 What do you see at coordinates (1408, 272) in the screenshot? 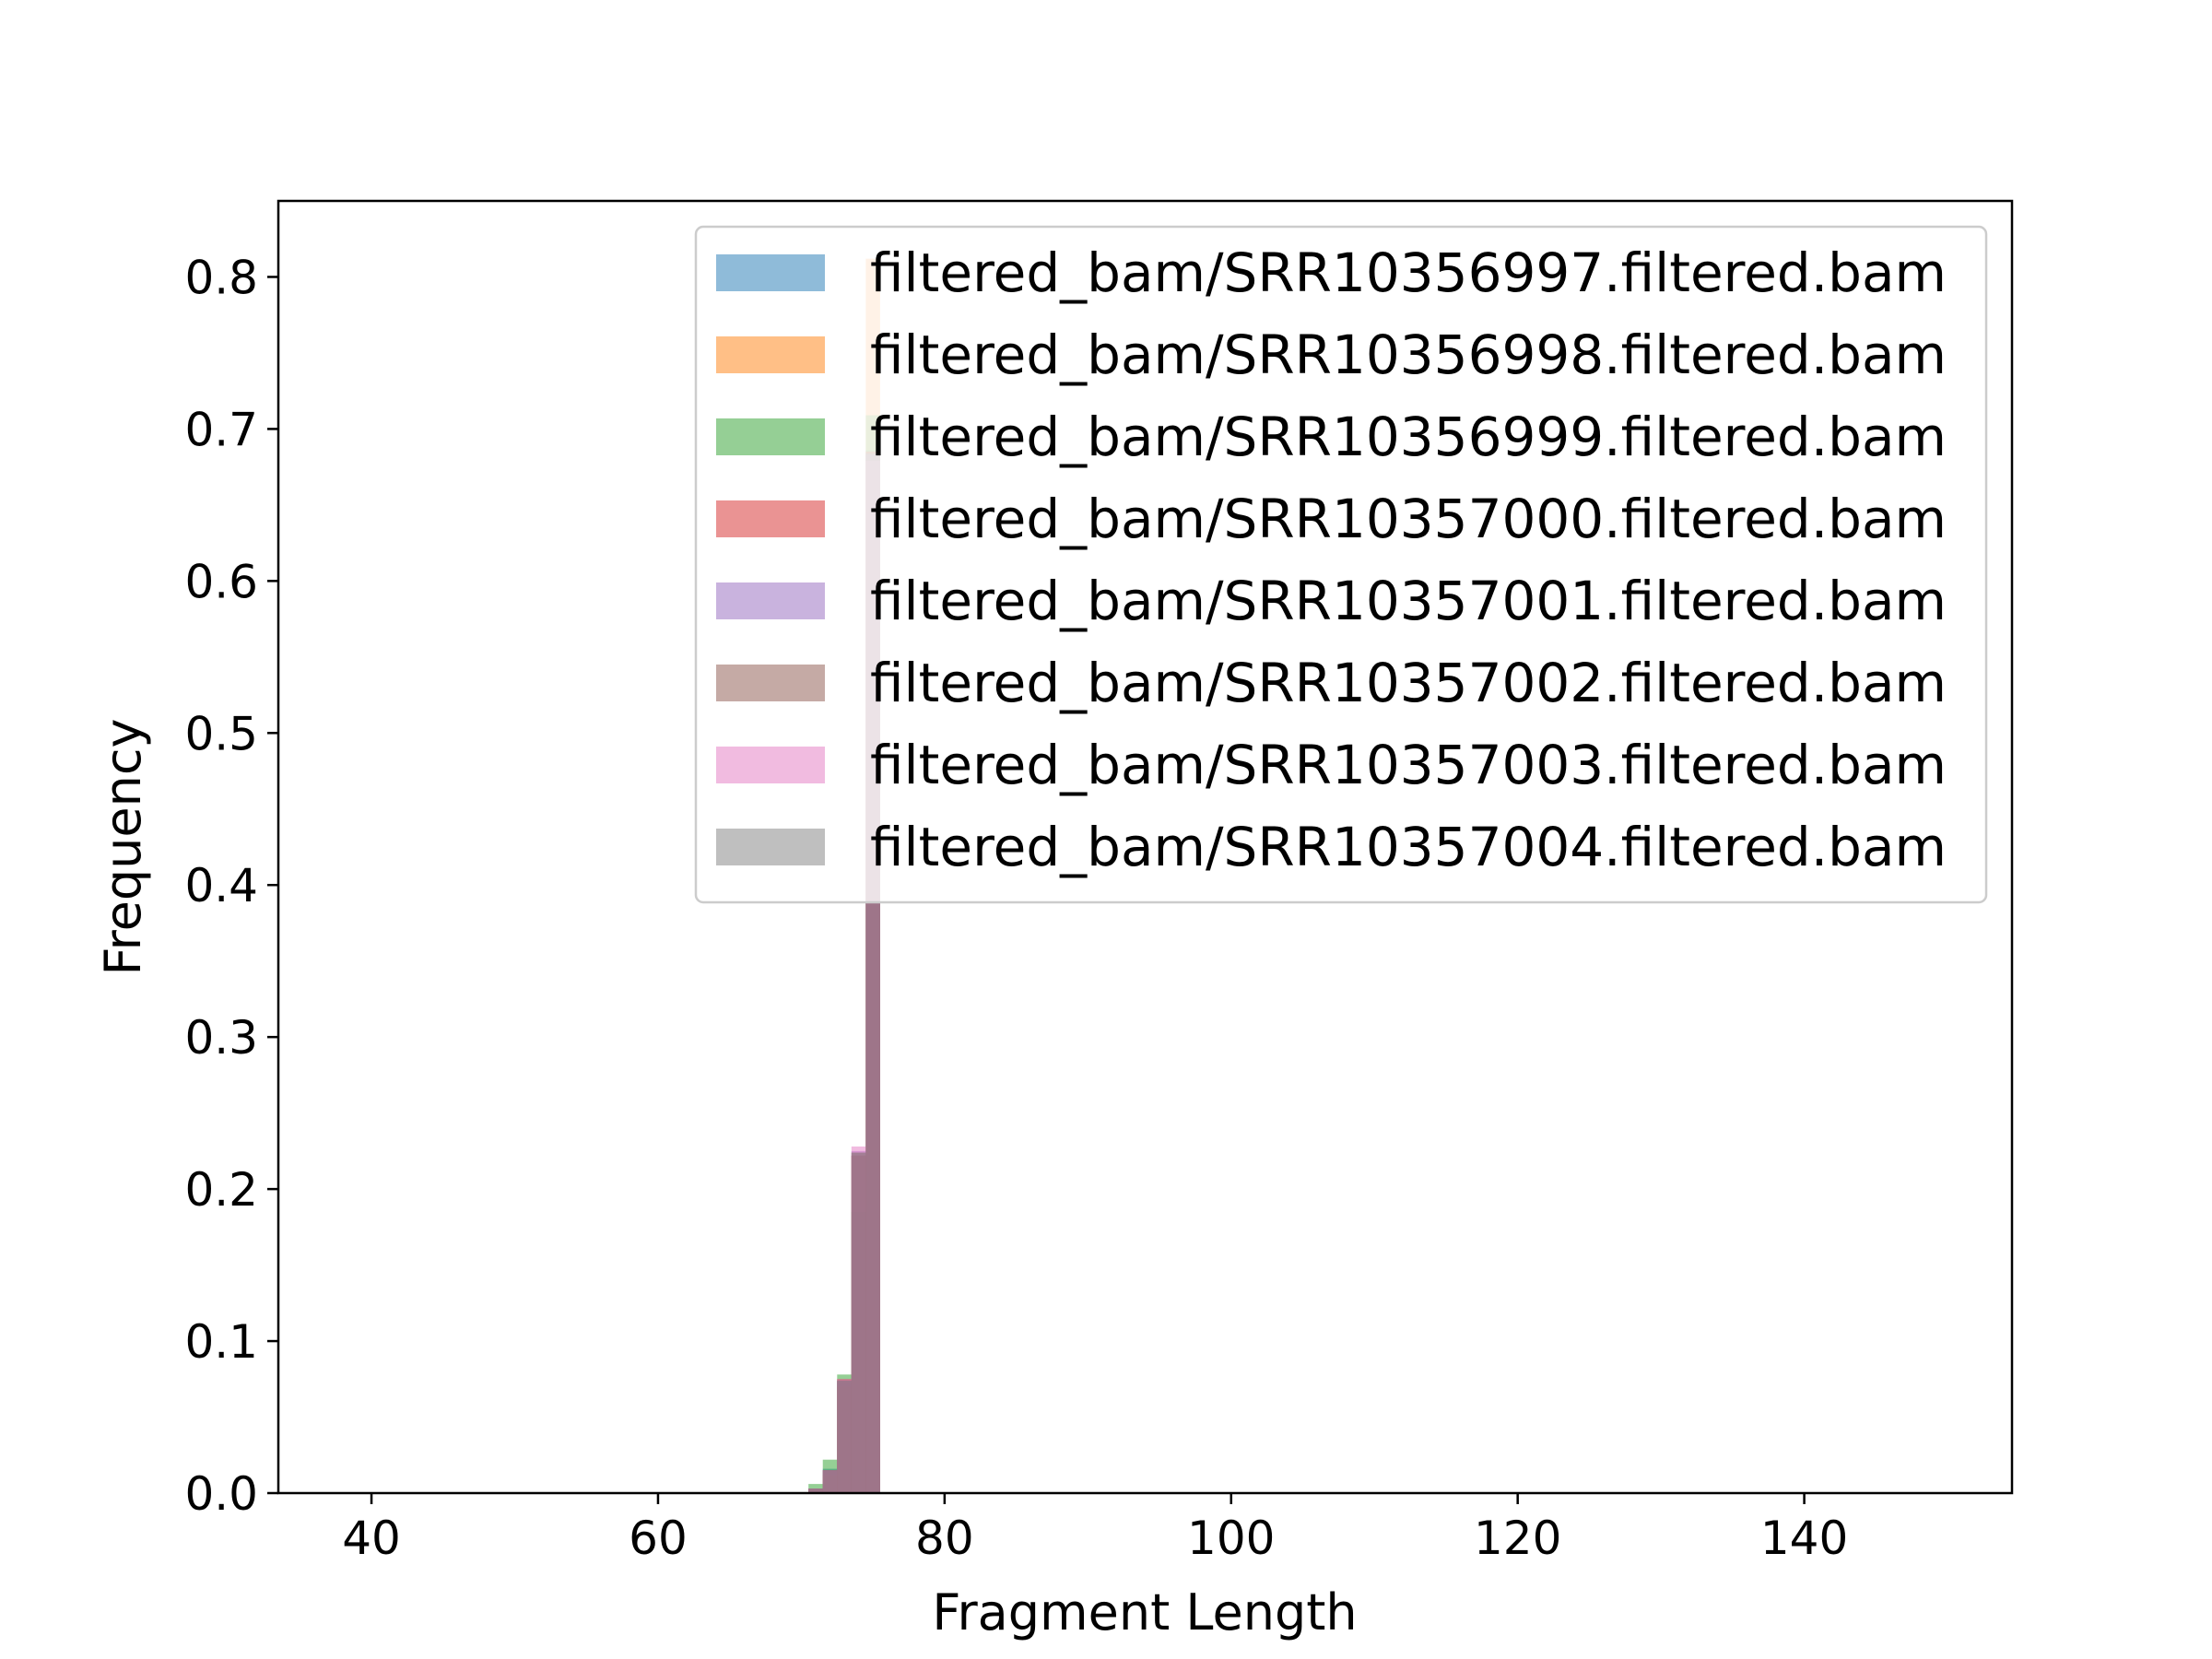
I see `legend-label: filtered_bam/SRR10356997.filtered.bam` at bounding box center [1408, 272].